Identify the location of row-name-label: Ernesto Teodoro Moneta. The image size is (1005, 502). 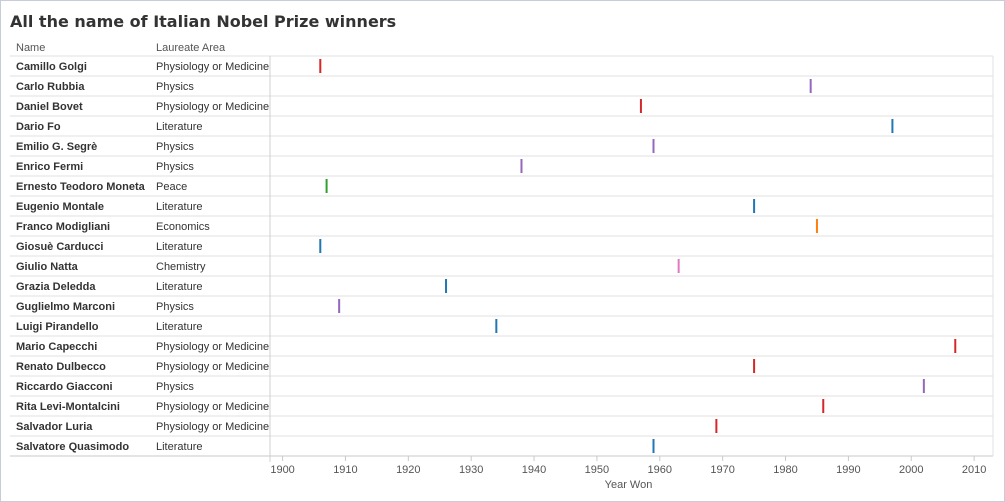
(81, 187).